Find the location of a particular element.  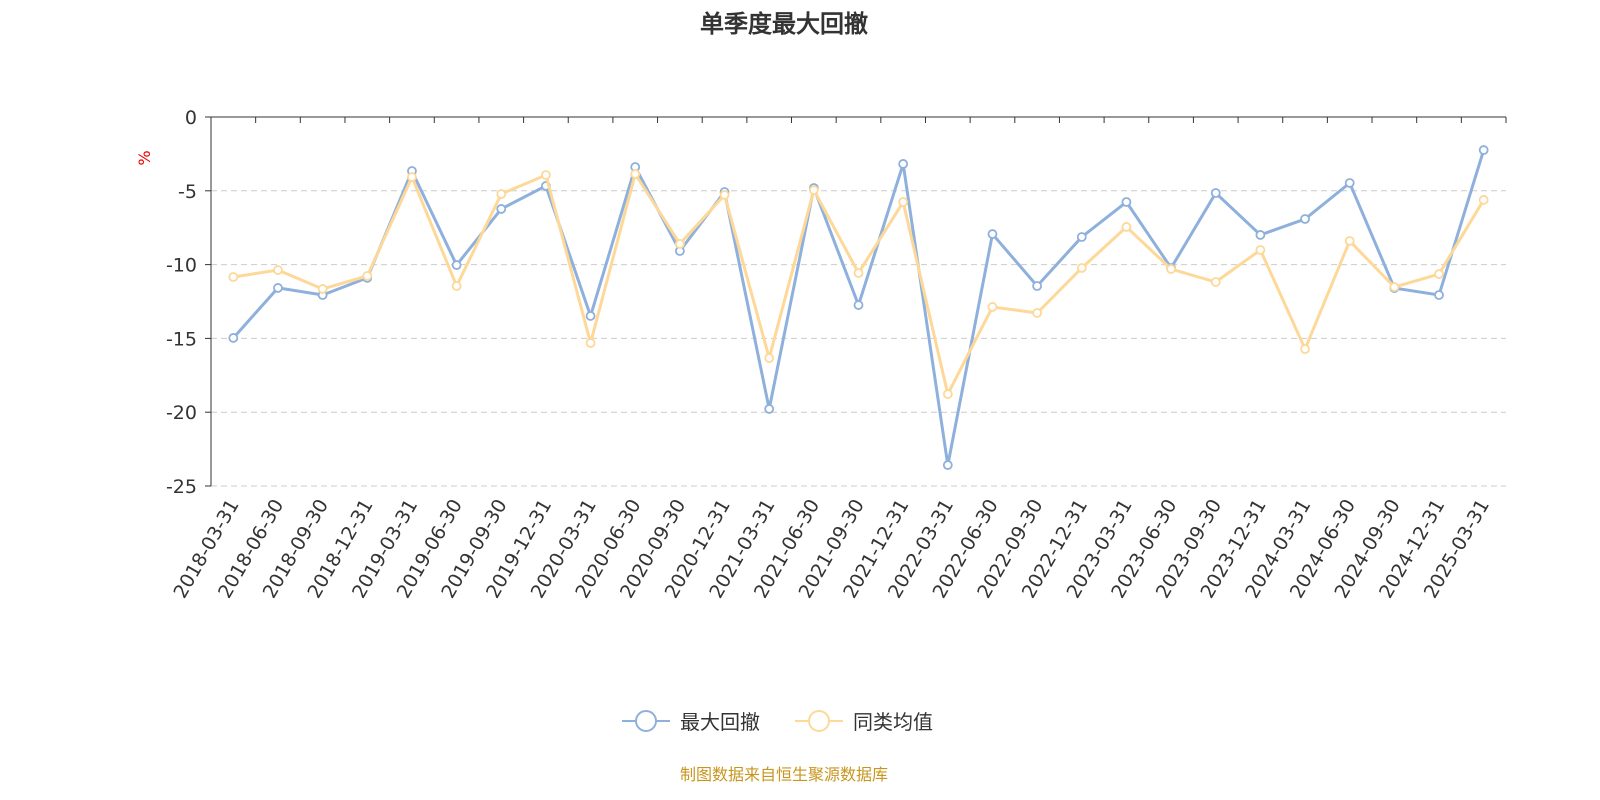

y-tick-label: -20 is located at coordinates (181, 413).